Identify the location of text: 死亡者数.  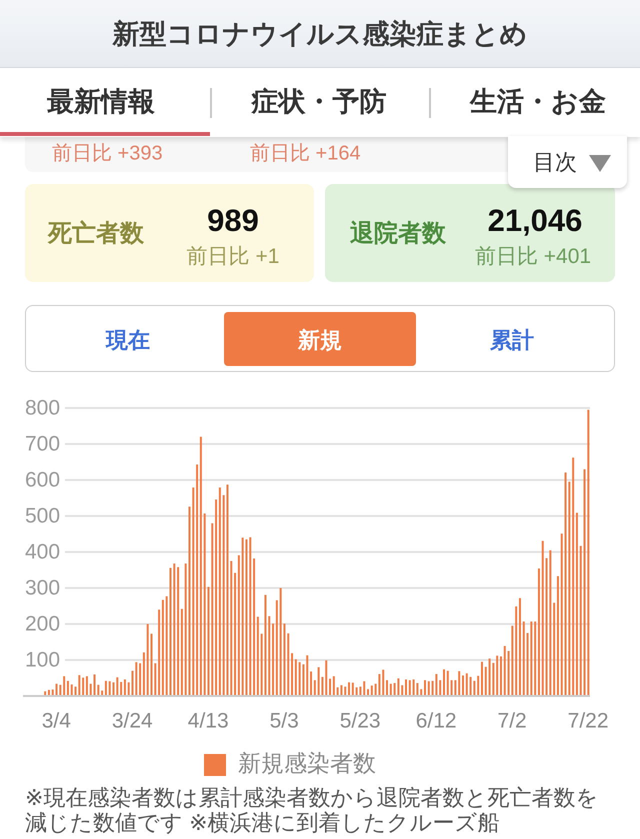
(96, 234).